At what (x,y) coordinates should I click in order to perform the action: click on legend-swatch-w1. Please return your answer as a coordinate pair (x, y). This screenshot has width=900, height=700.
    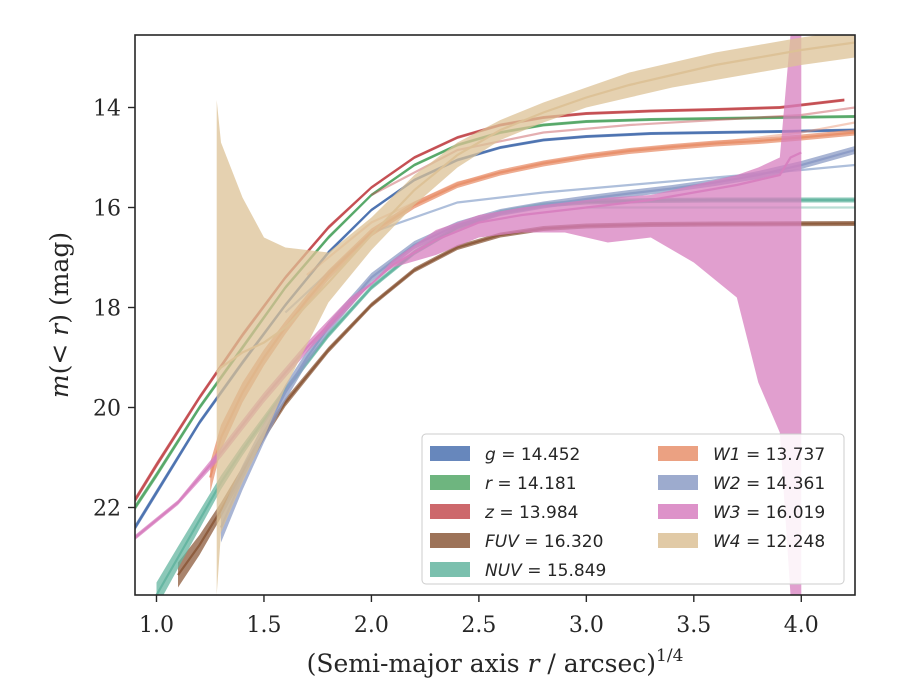
    Looking at the image, I should click on (678, 453).